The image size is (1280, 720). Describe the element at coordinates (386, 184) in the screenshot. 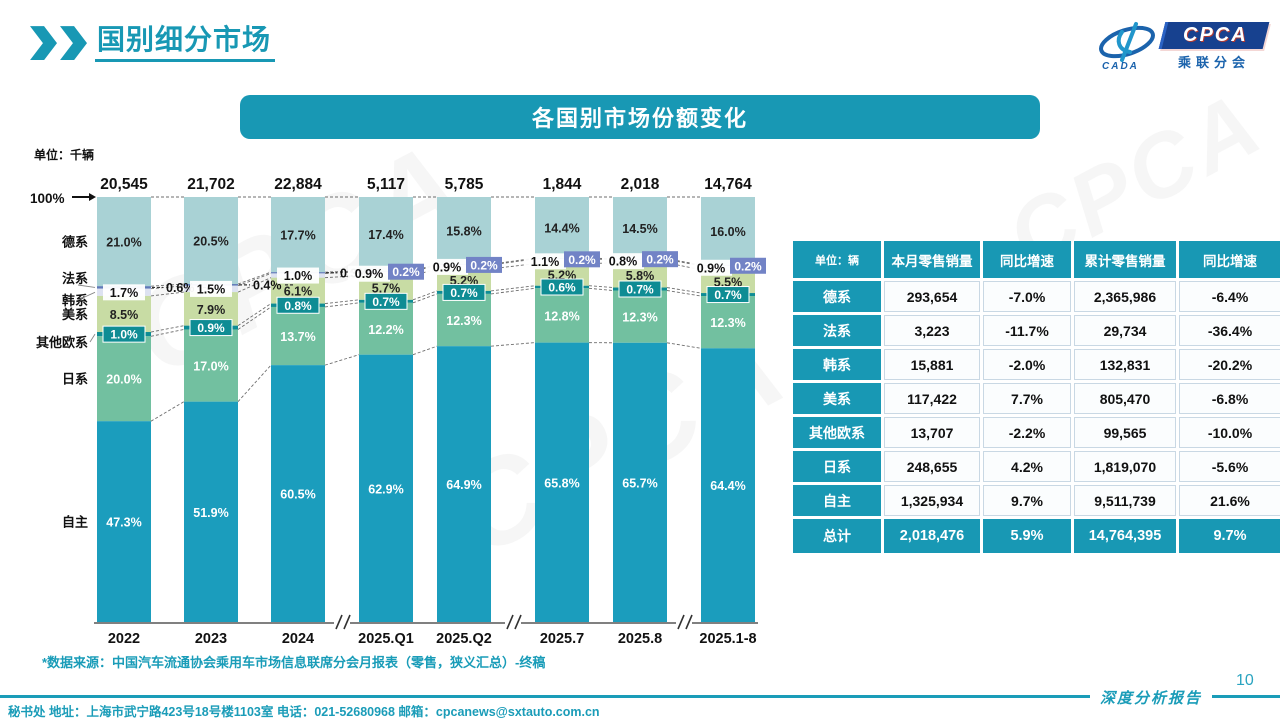

I see `bar-total-label: 5,117` at that location.